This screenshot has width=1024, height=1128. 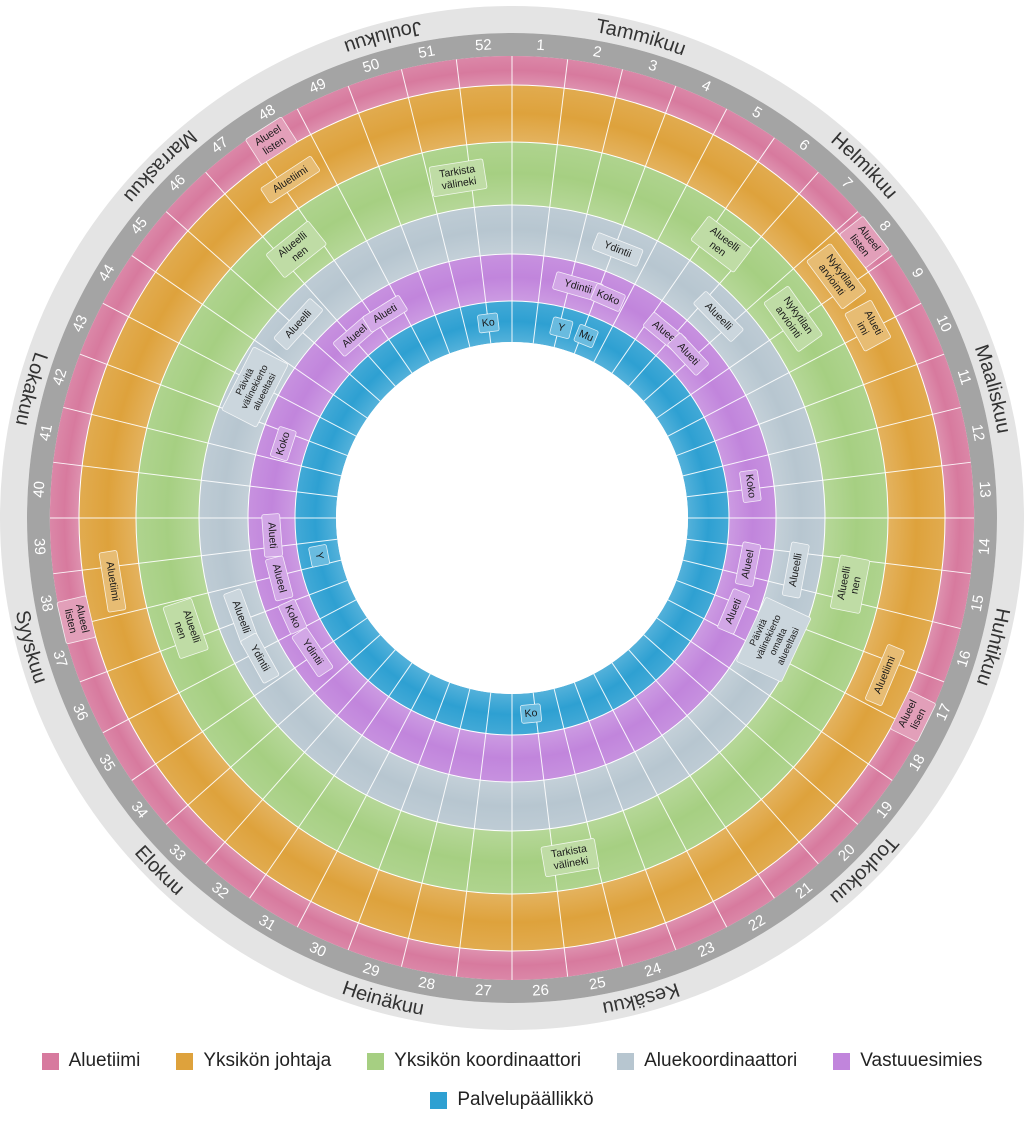 What do you see at coordinates (921, 1060) in the screenshot?
I see `legend-label-vastuuesimies: Vastuuesimies` at bounding box center [921, 1060].